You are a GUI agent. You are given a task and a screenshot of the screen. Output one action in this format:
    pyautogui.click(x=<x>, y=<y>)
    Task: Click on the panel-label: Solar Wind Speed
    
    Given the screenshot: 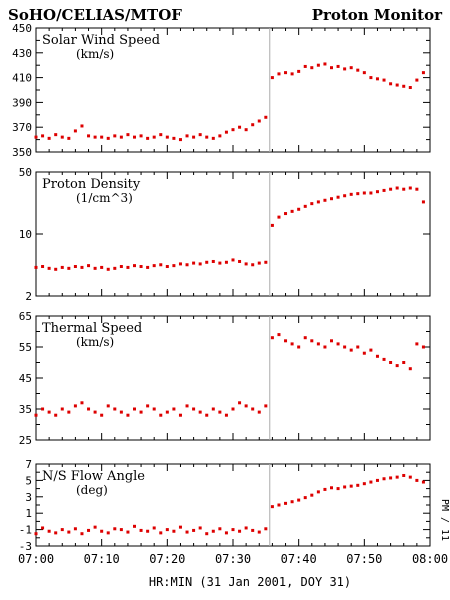 What is the action you would take?
    pyautogui.click(x=101, y=40)
    